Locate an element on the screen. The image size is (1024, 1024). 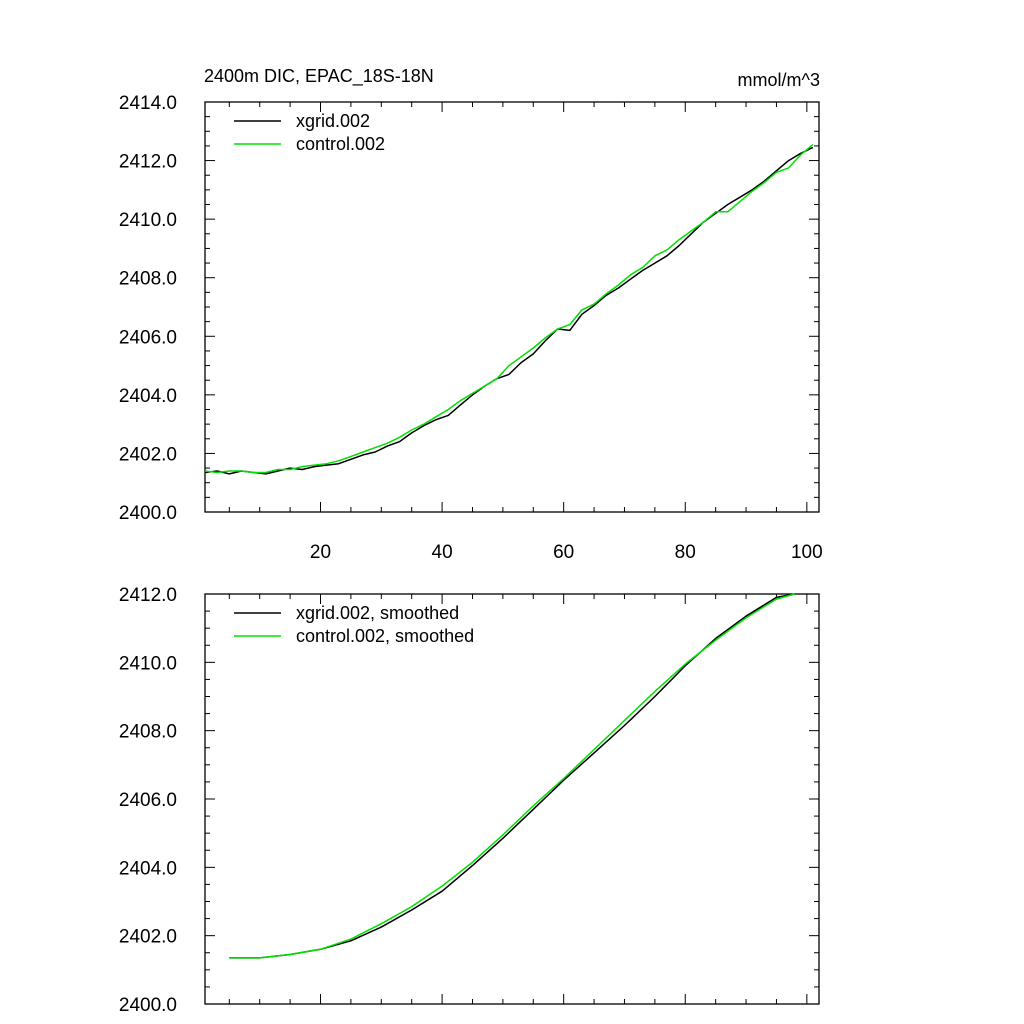
chart-title: 2400m DIC, EPAC_18S-18N is located at coordinates (319, 76).